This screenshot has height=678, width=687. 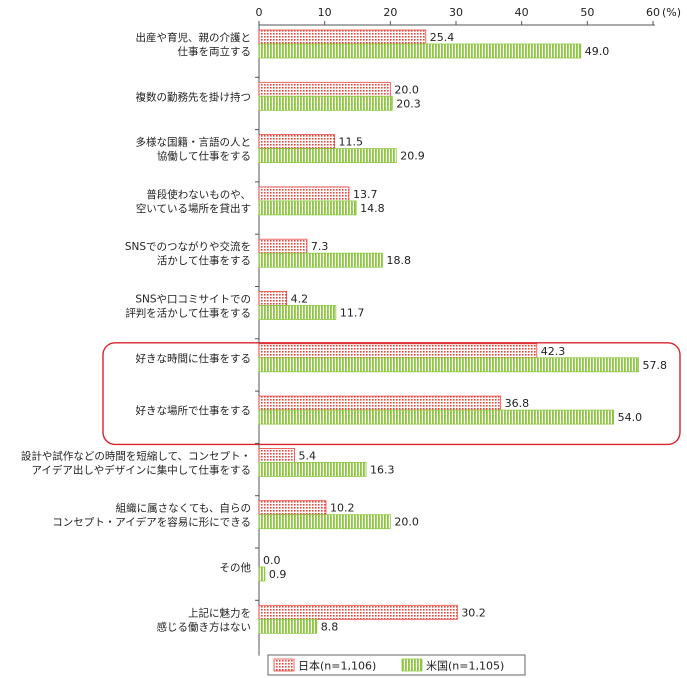 I want to click on x-tick-label: 60, so click(x=653, y=12).